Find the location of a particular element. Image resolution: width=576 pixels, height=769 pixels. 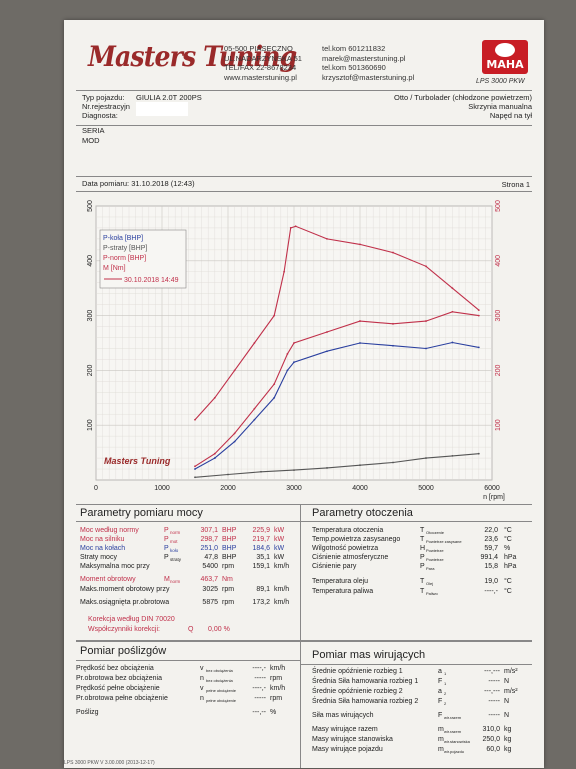

param-value-1: 307,1 is located at coordinates (209, 530).